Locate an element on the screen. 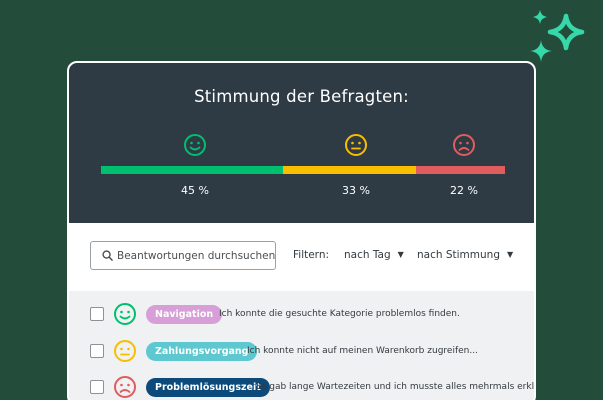  tag-filter-dropdown: nach Tag ▼ is located at coordinates (374, 255).